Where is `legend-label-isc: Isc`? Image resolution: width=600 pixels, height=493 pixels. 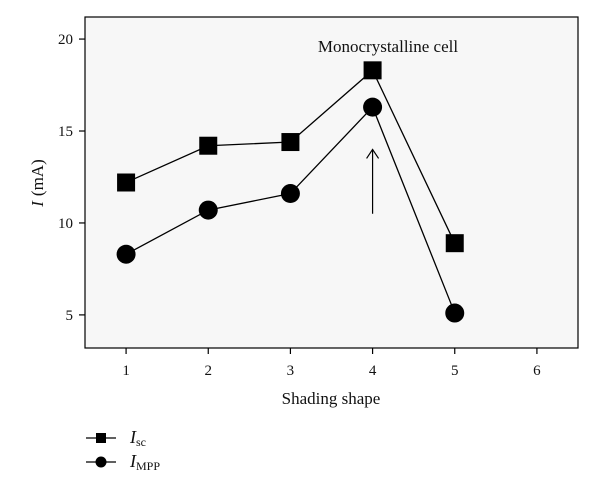
legend-label-isc: Isc is located at coordinates (137, 438).